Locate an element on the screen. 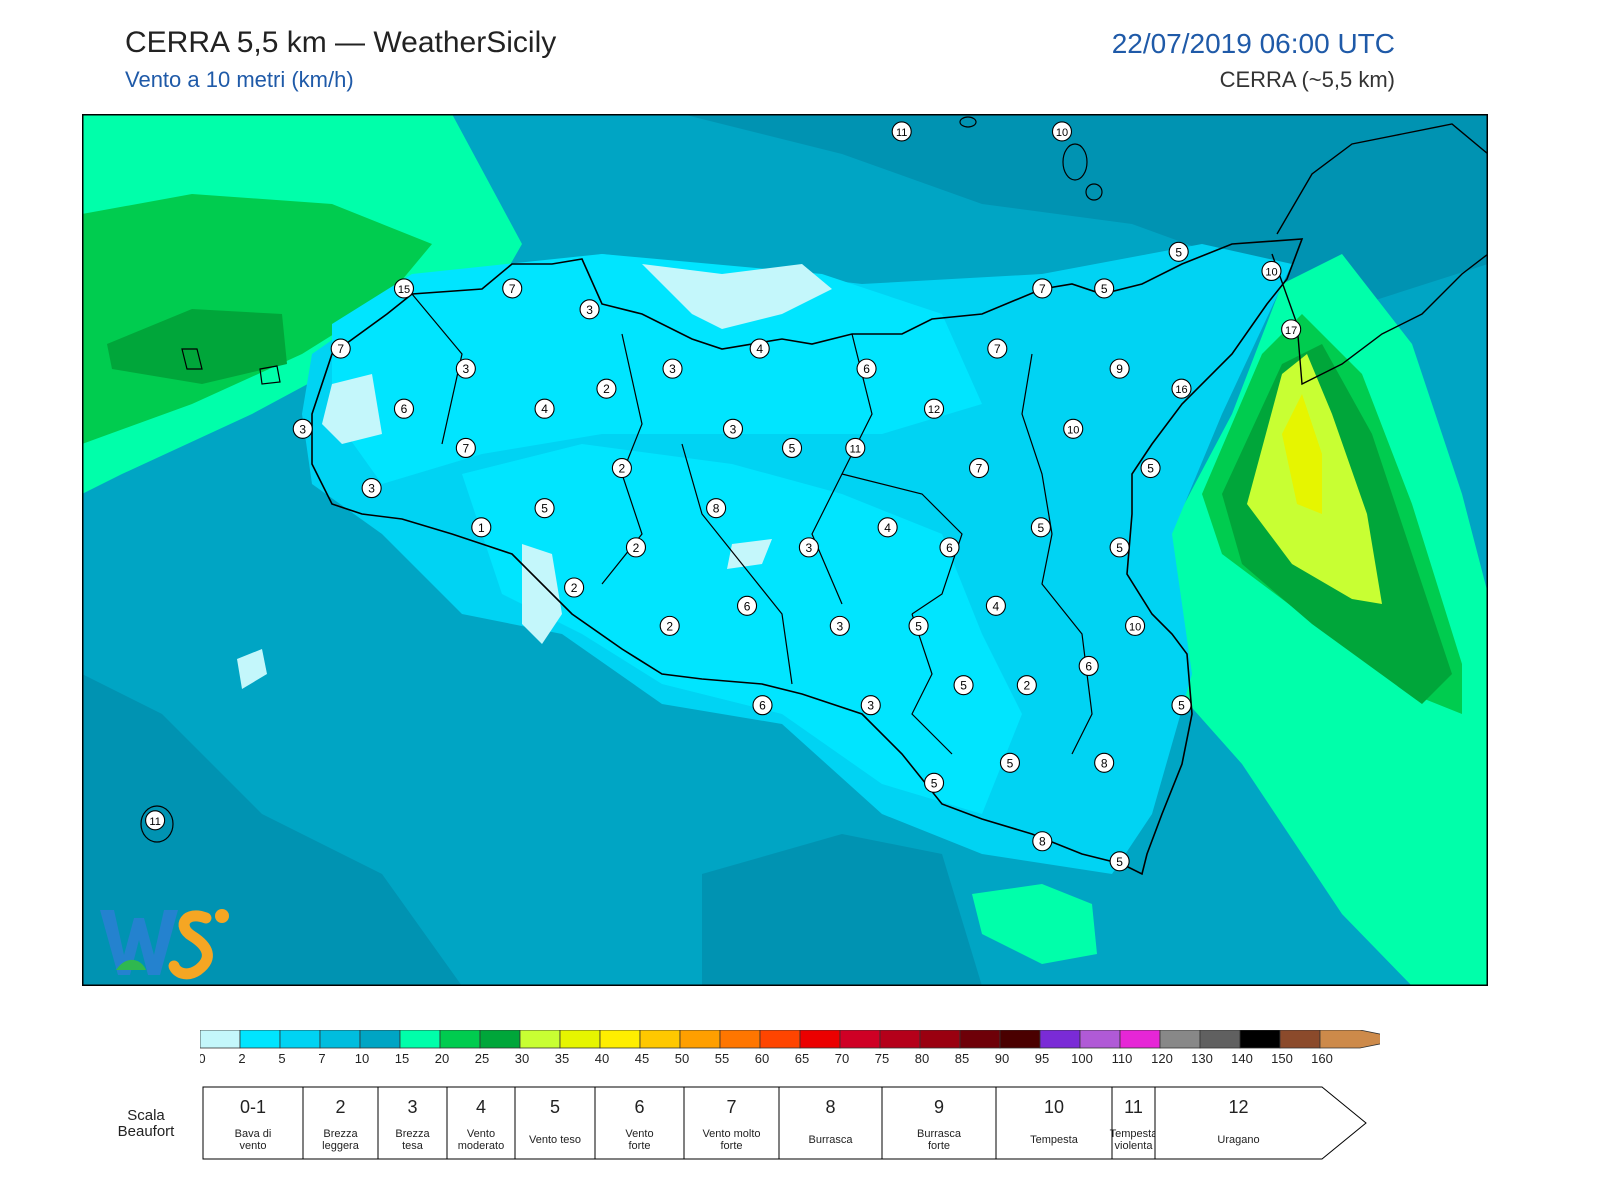  beaufort-cell: 9 Burrasca forte is located at coordinates (939, 1123).